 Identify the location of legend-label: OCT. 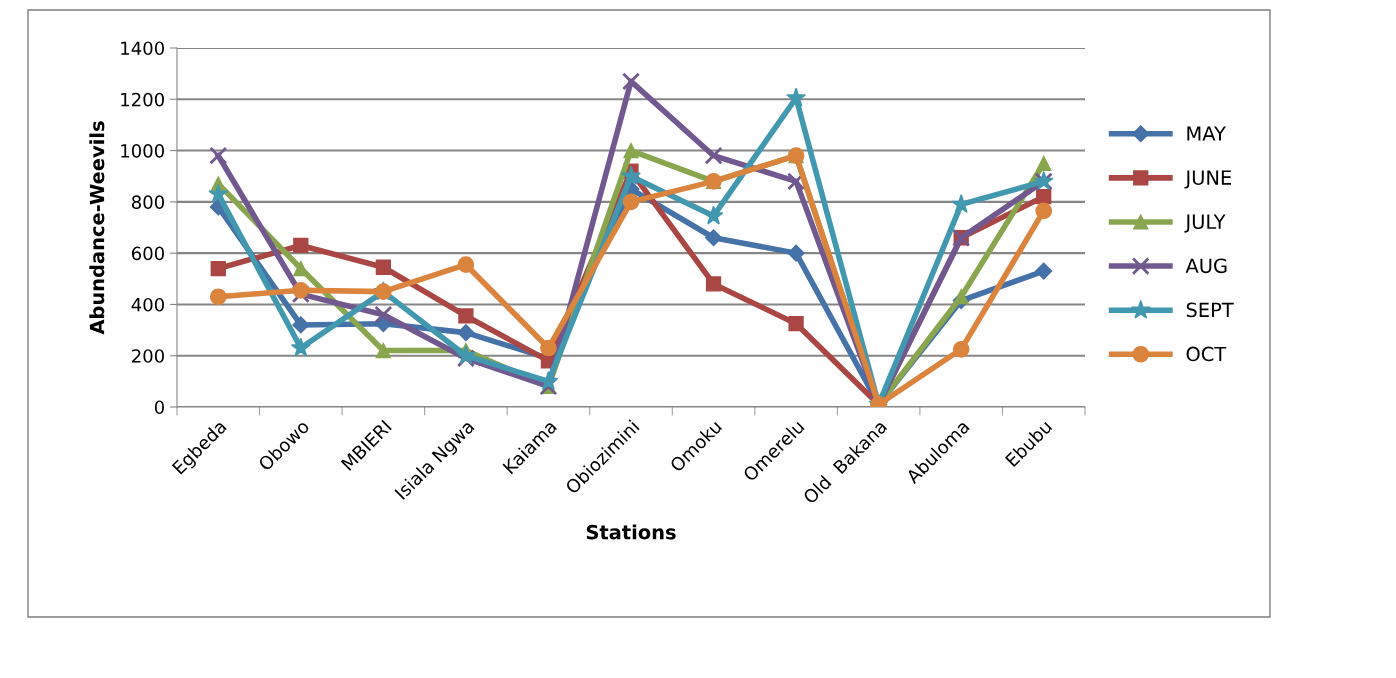
(1206, 354).